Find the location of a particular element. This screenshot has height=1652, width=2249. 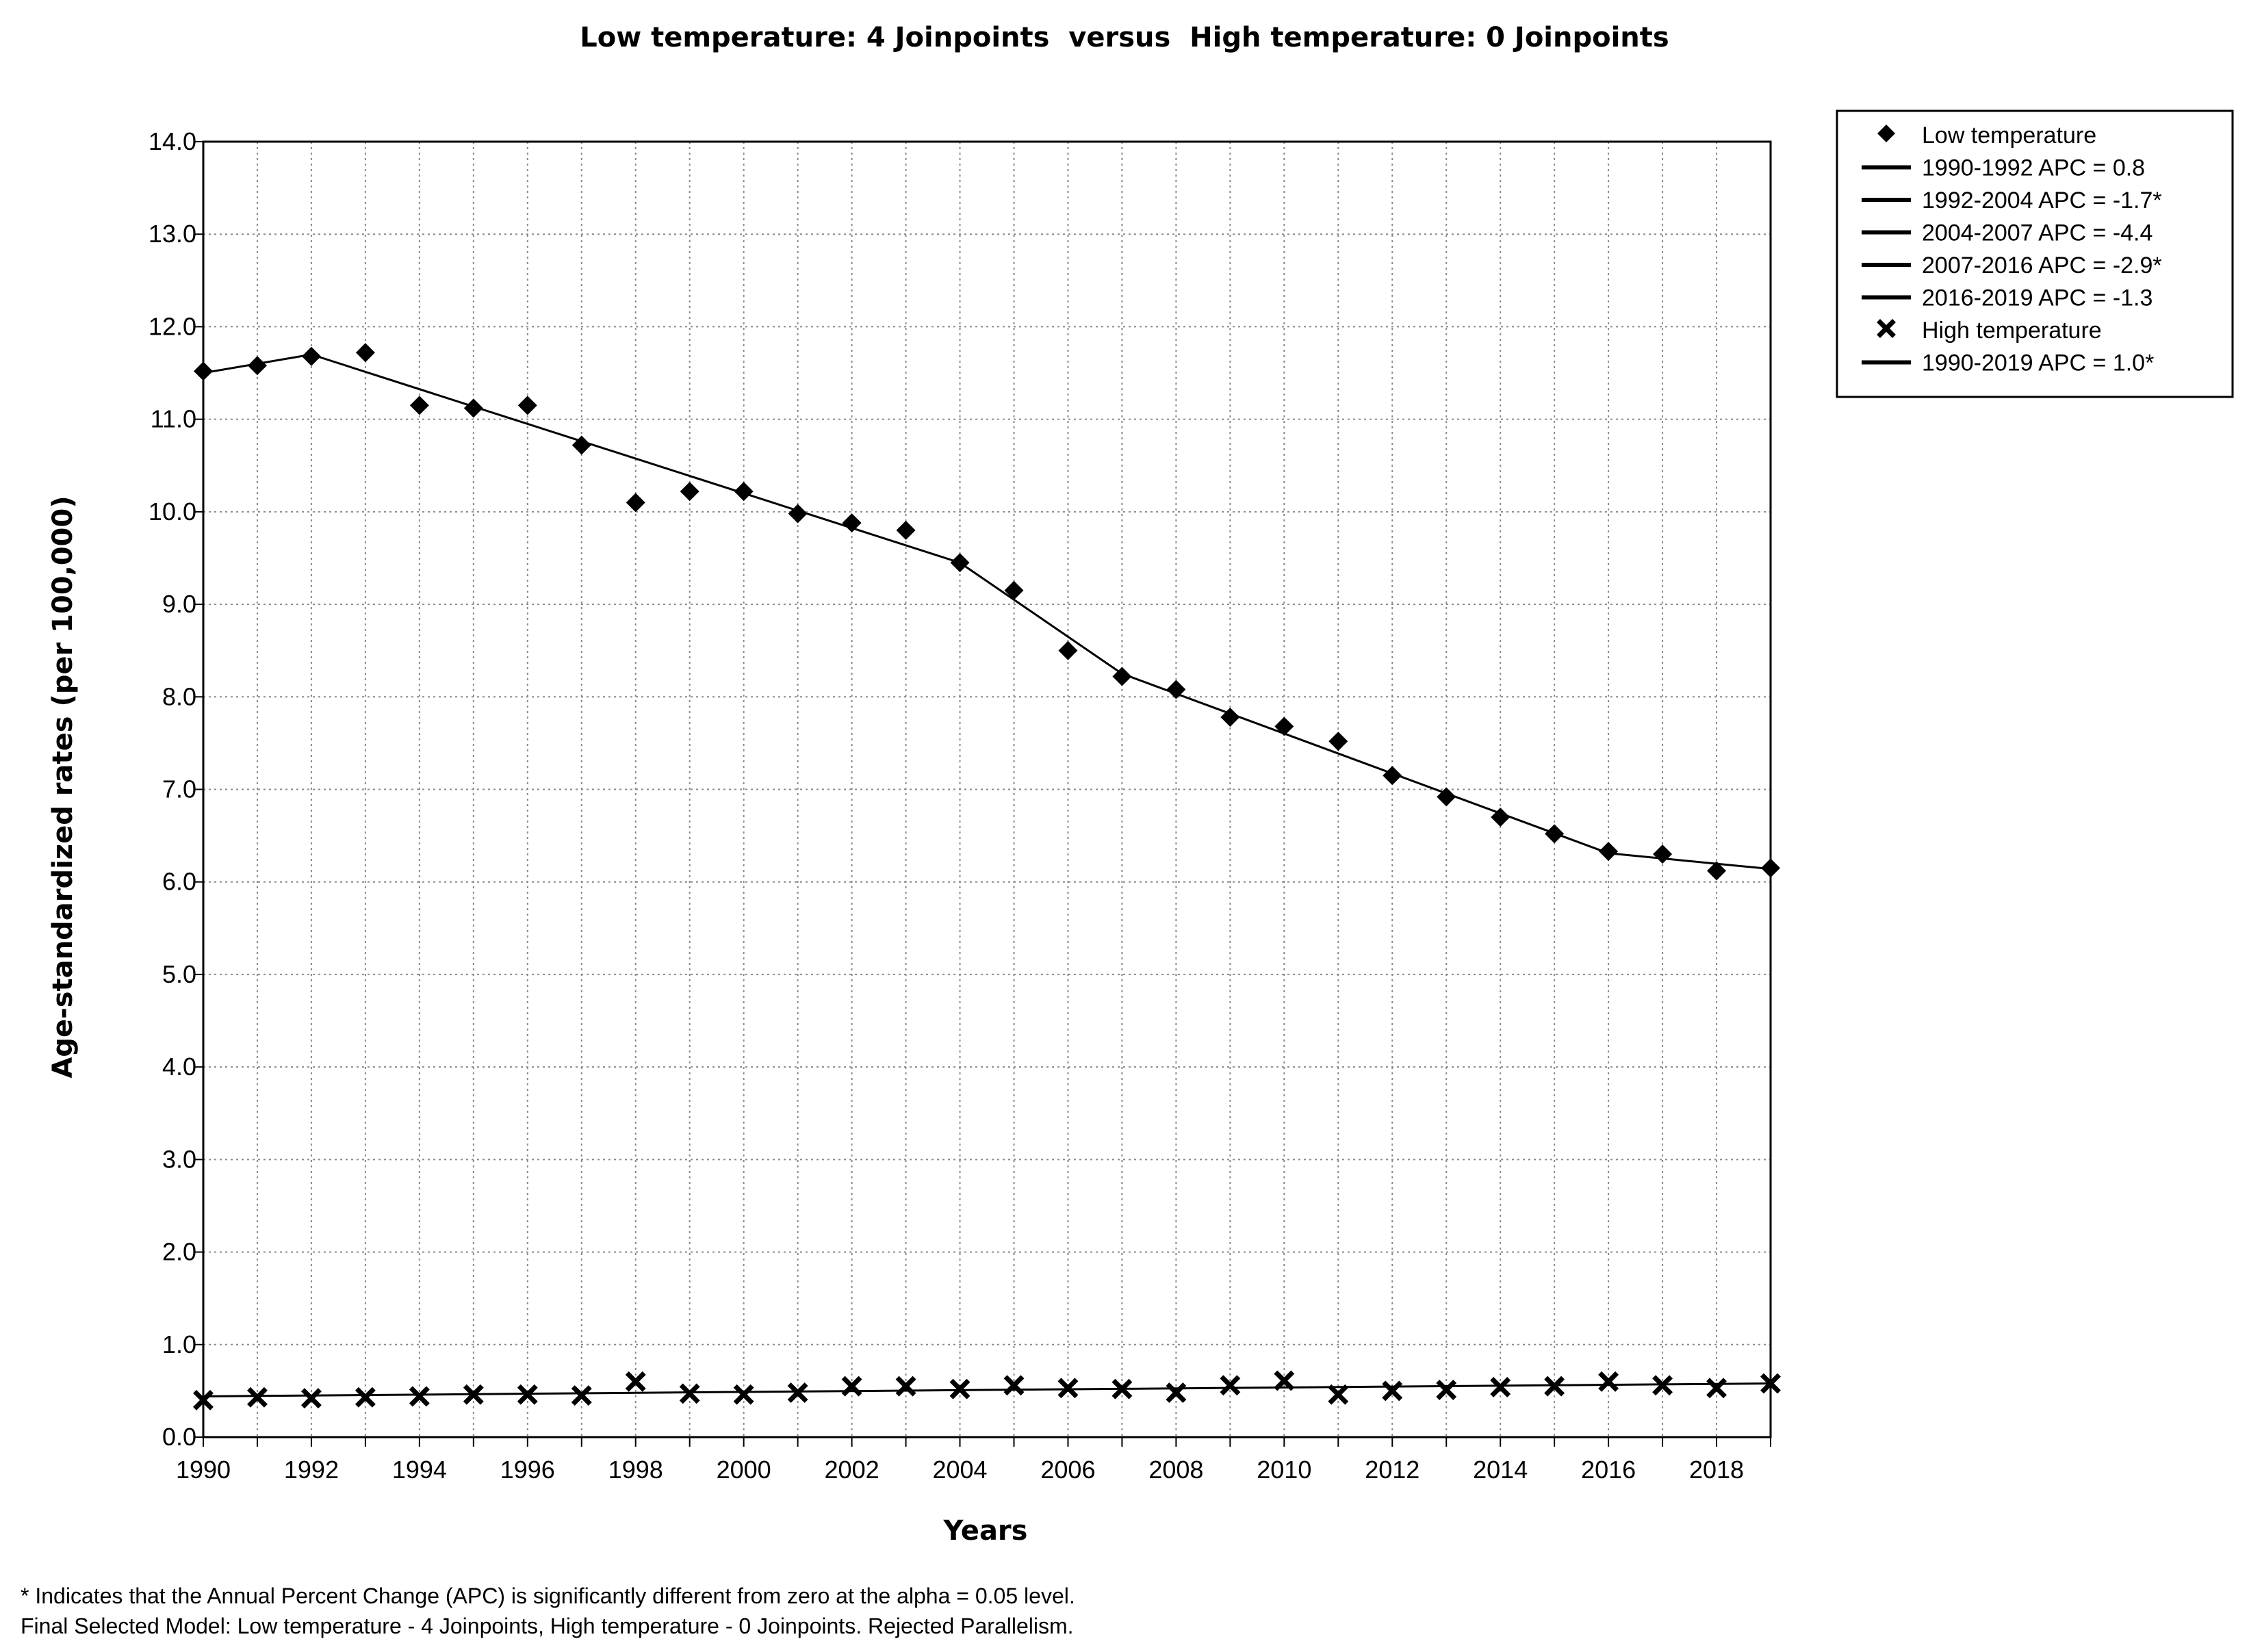

legend-item: High temperature is located at coordinates (1990, 331).